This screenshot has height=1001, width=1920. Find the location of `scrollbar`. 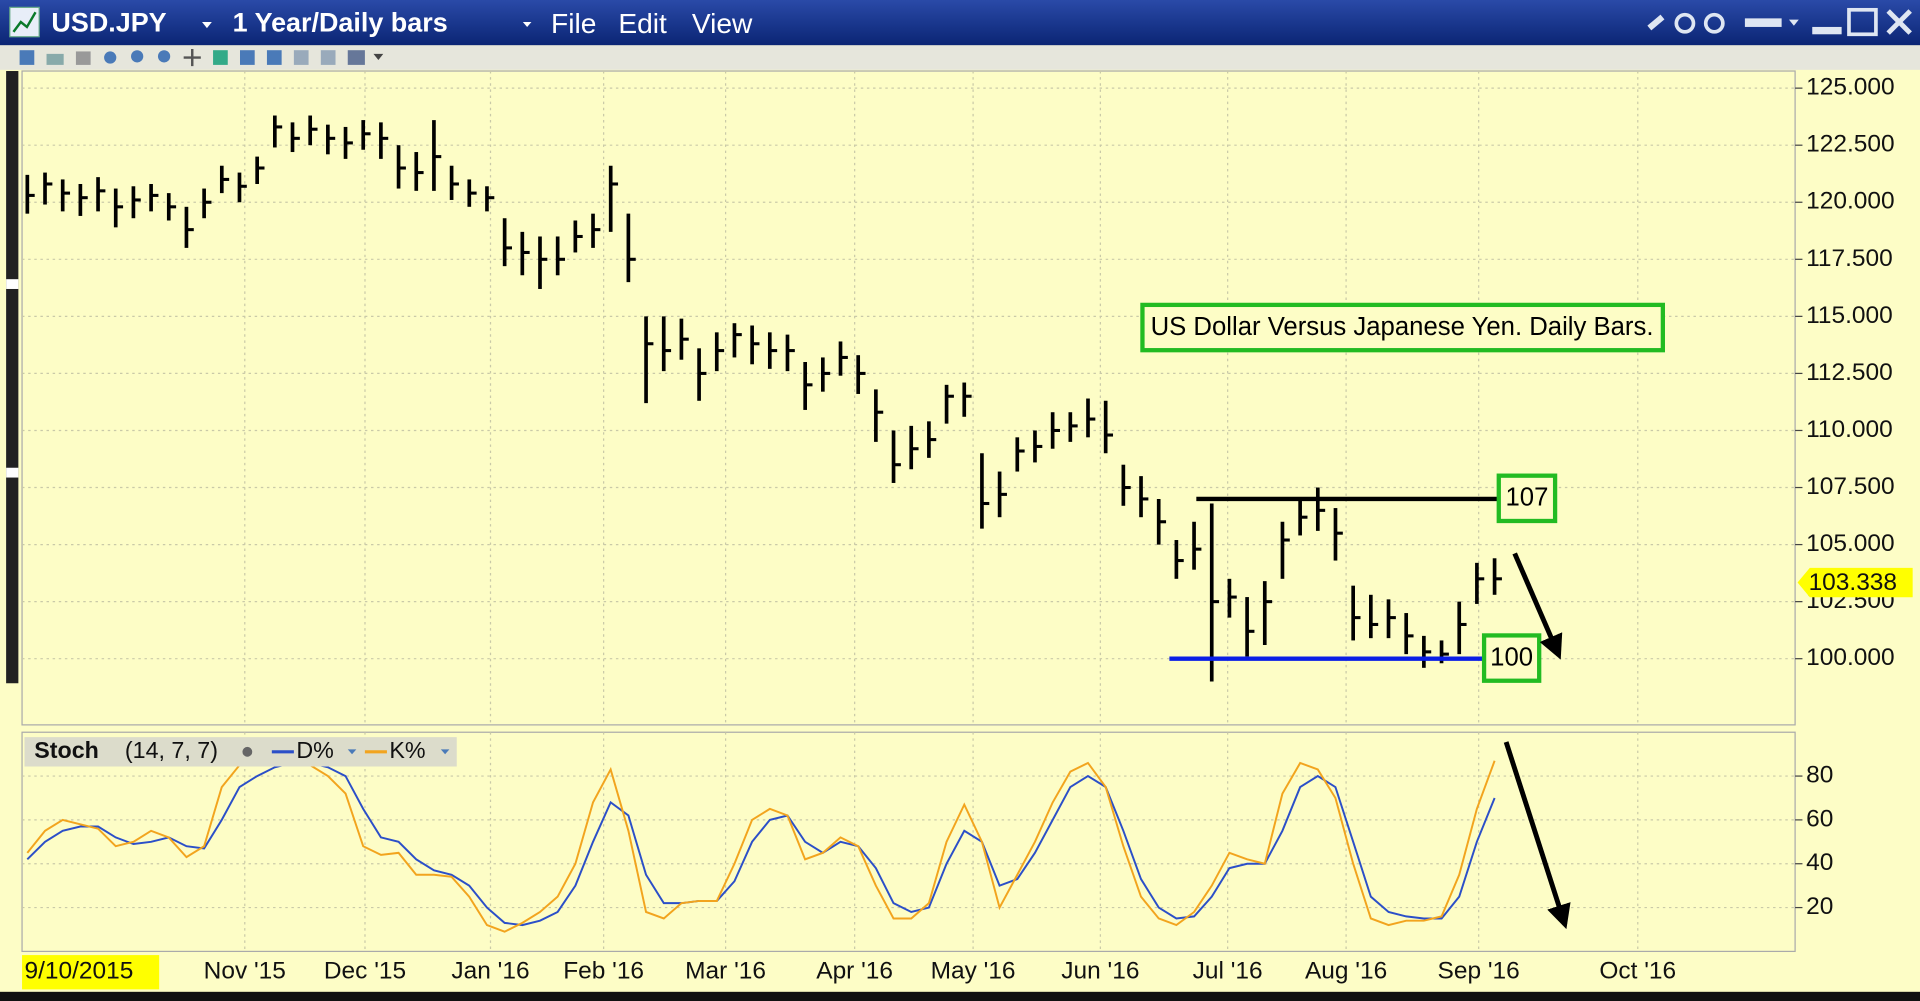

scrollbar is located at coordinates (12, 377).